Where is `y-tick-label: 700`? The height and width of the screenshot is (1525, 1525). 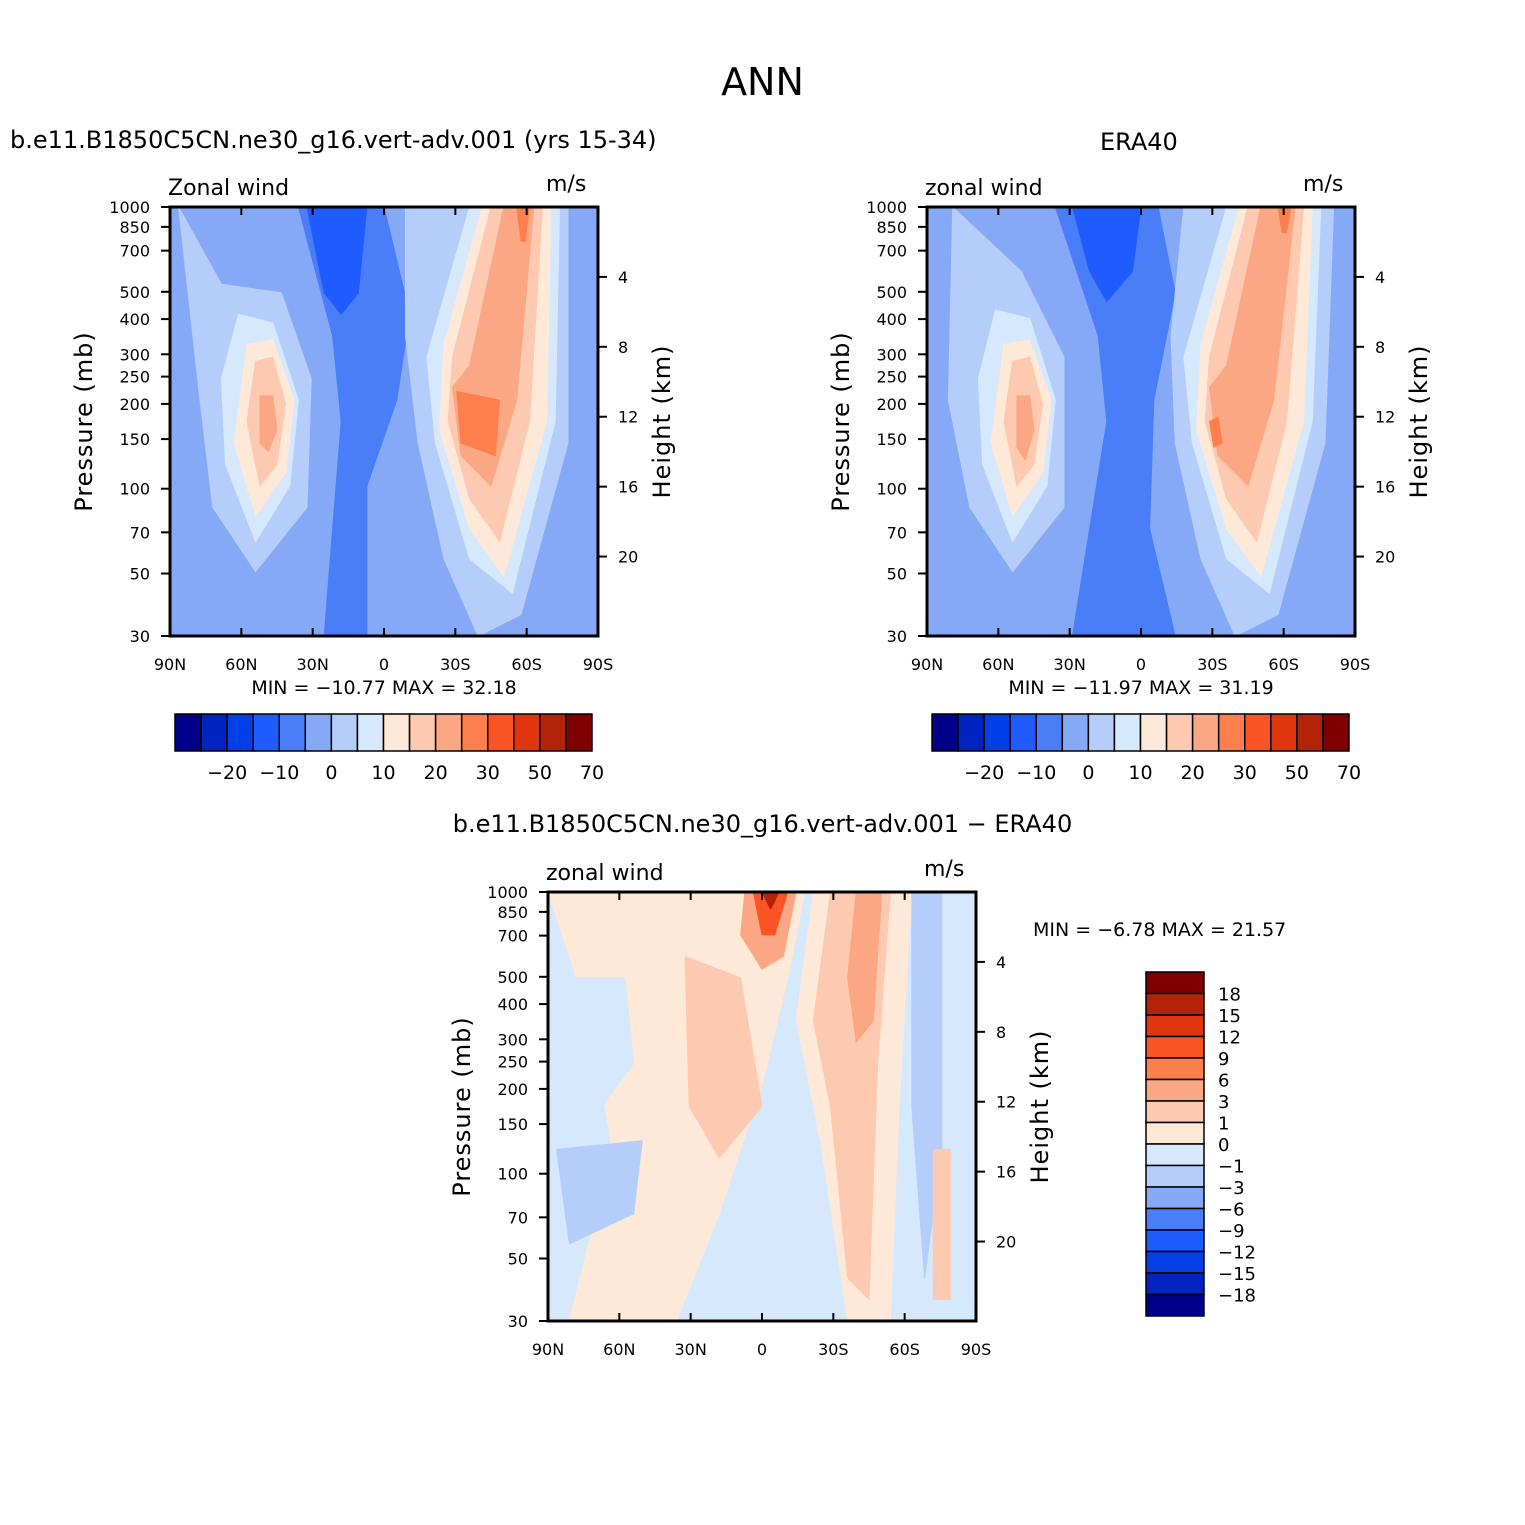
y-tick-label: 700 is located at coordinates (512, 936).